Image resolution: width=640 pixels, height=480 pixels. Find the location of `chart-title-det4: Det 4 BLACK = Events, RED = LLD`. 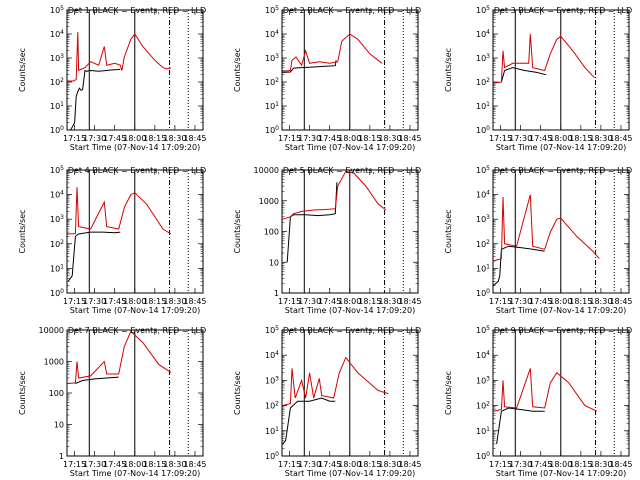

chart-title-det4: Det 4 BLACK = Events, RED = LLD is located at coordinates (137, 170).